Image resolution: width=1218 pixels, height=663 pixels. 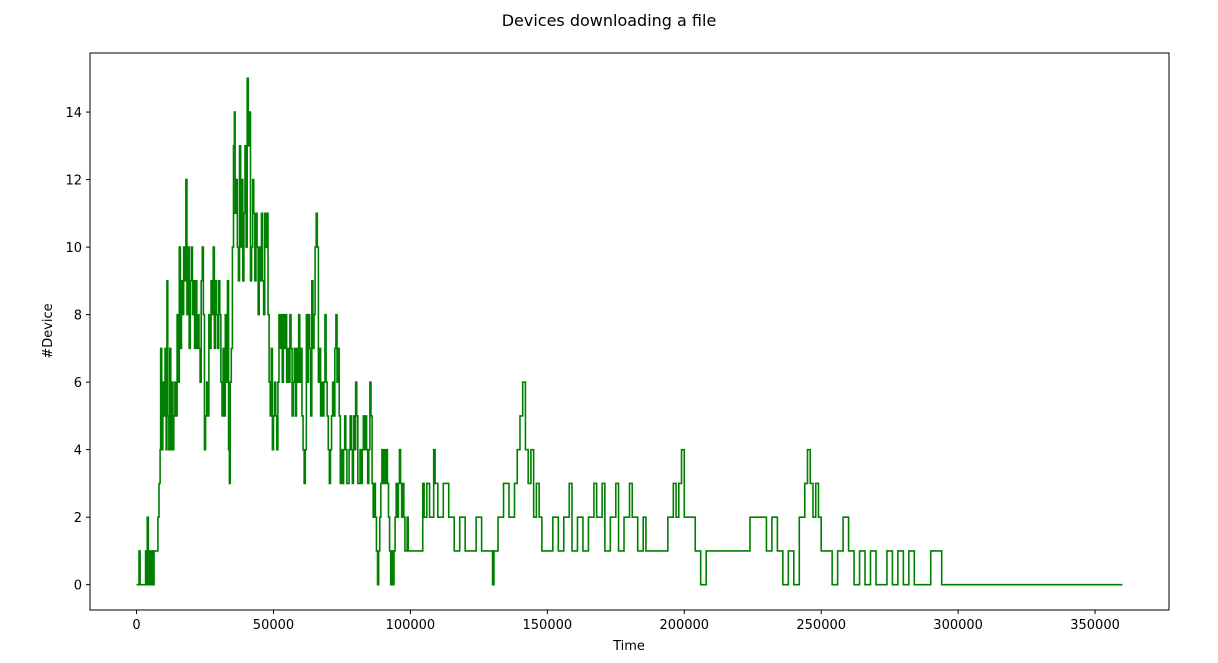 I want to click on x-tick-label: 200000, so click(x=684, y=625).